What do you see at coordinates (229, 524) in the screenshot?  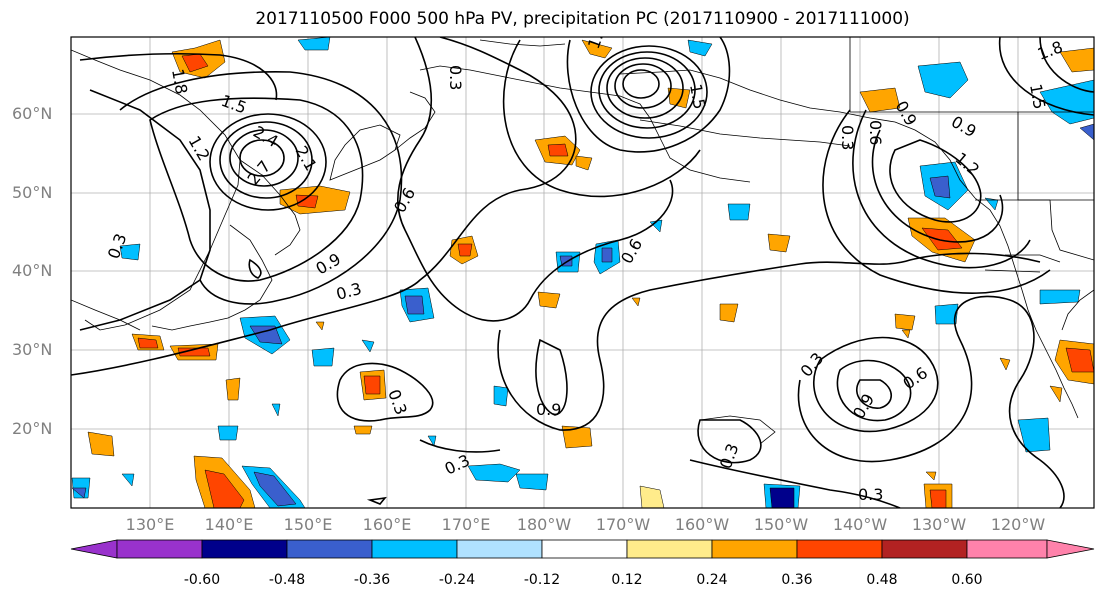 I see `lon-label: 140°E` at bounding box center [229, 524].